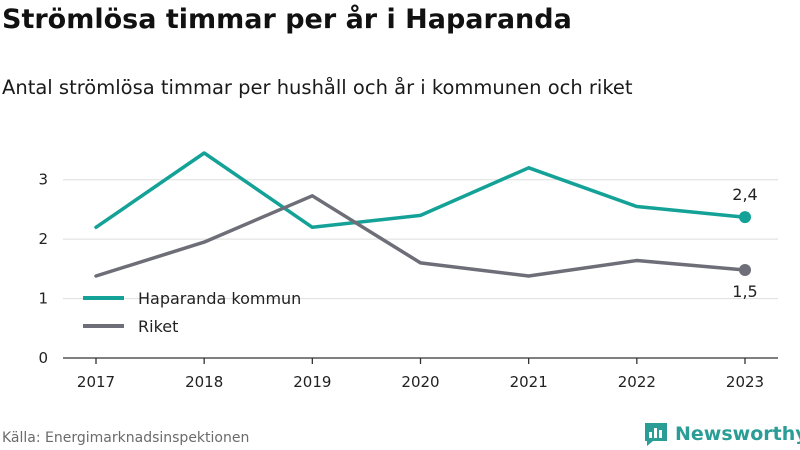 Image resolution: width=800 pixels, height=450 pixels. I want to click on y-tick-label: 0, so click(43, 358).